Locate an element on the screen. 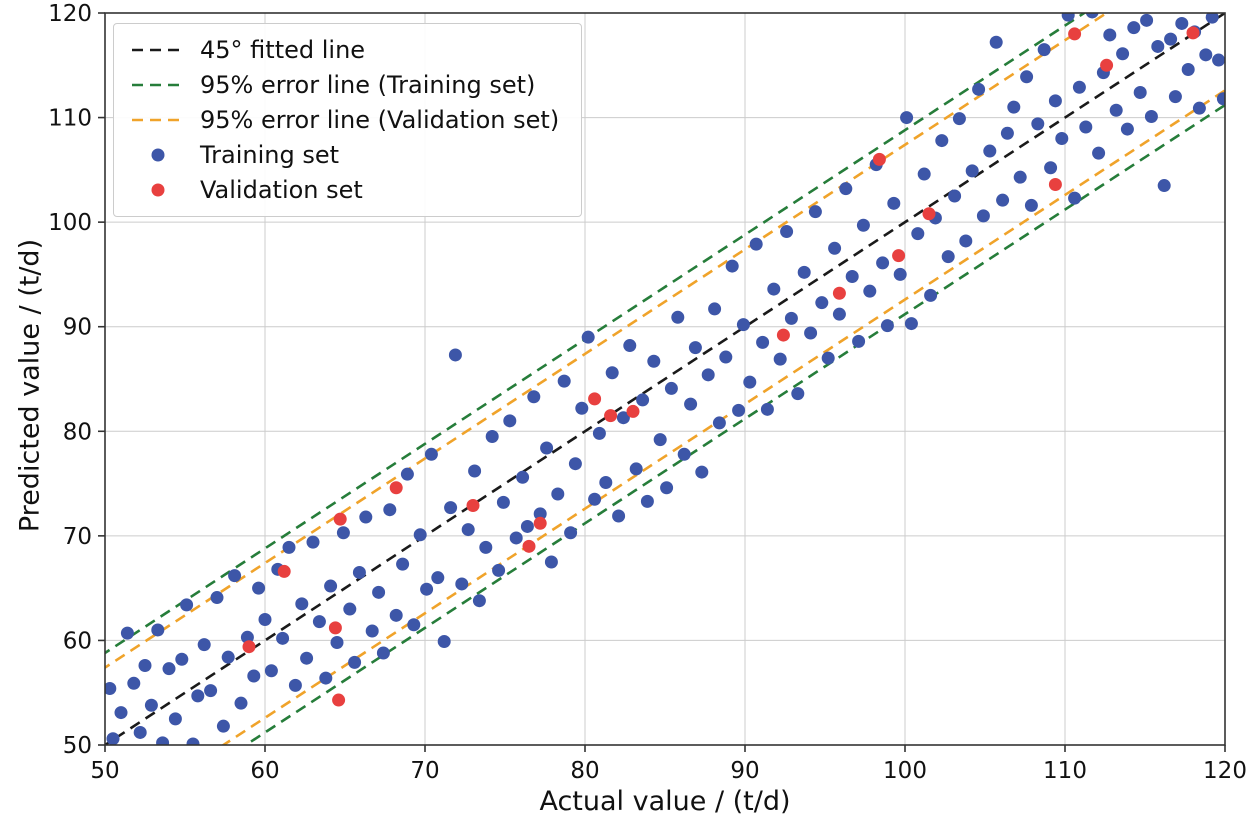  legend-label: 95% error line (Training set) is located at coordinates (368, 85).